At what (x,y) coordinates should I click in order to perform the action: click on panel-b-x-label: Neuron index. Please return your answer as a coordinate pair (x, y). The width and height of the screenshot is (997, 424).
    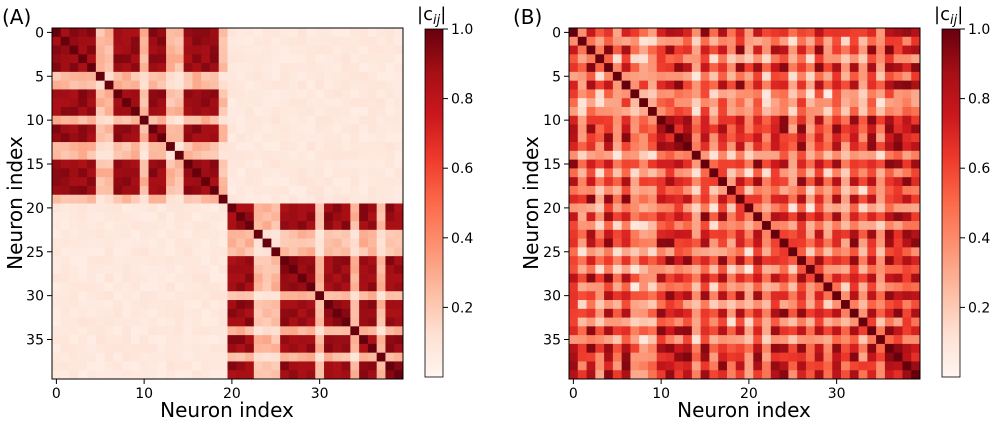
    Looking at the image, I should click on (744, 410).